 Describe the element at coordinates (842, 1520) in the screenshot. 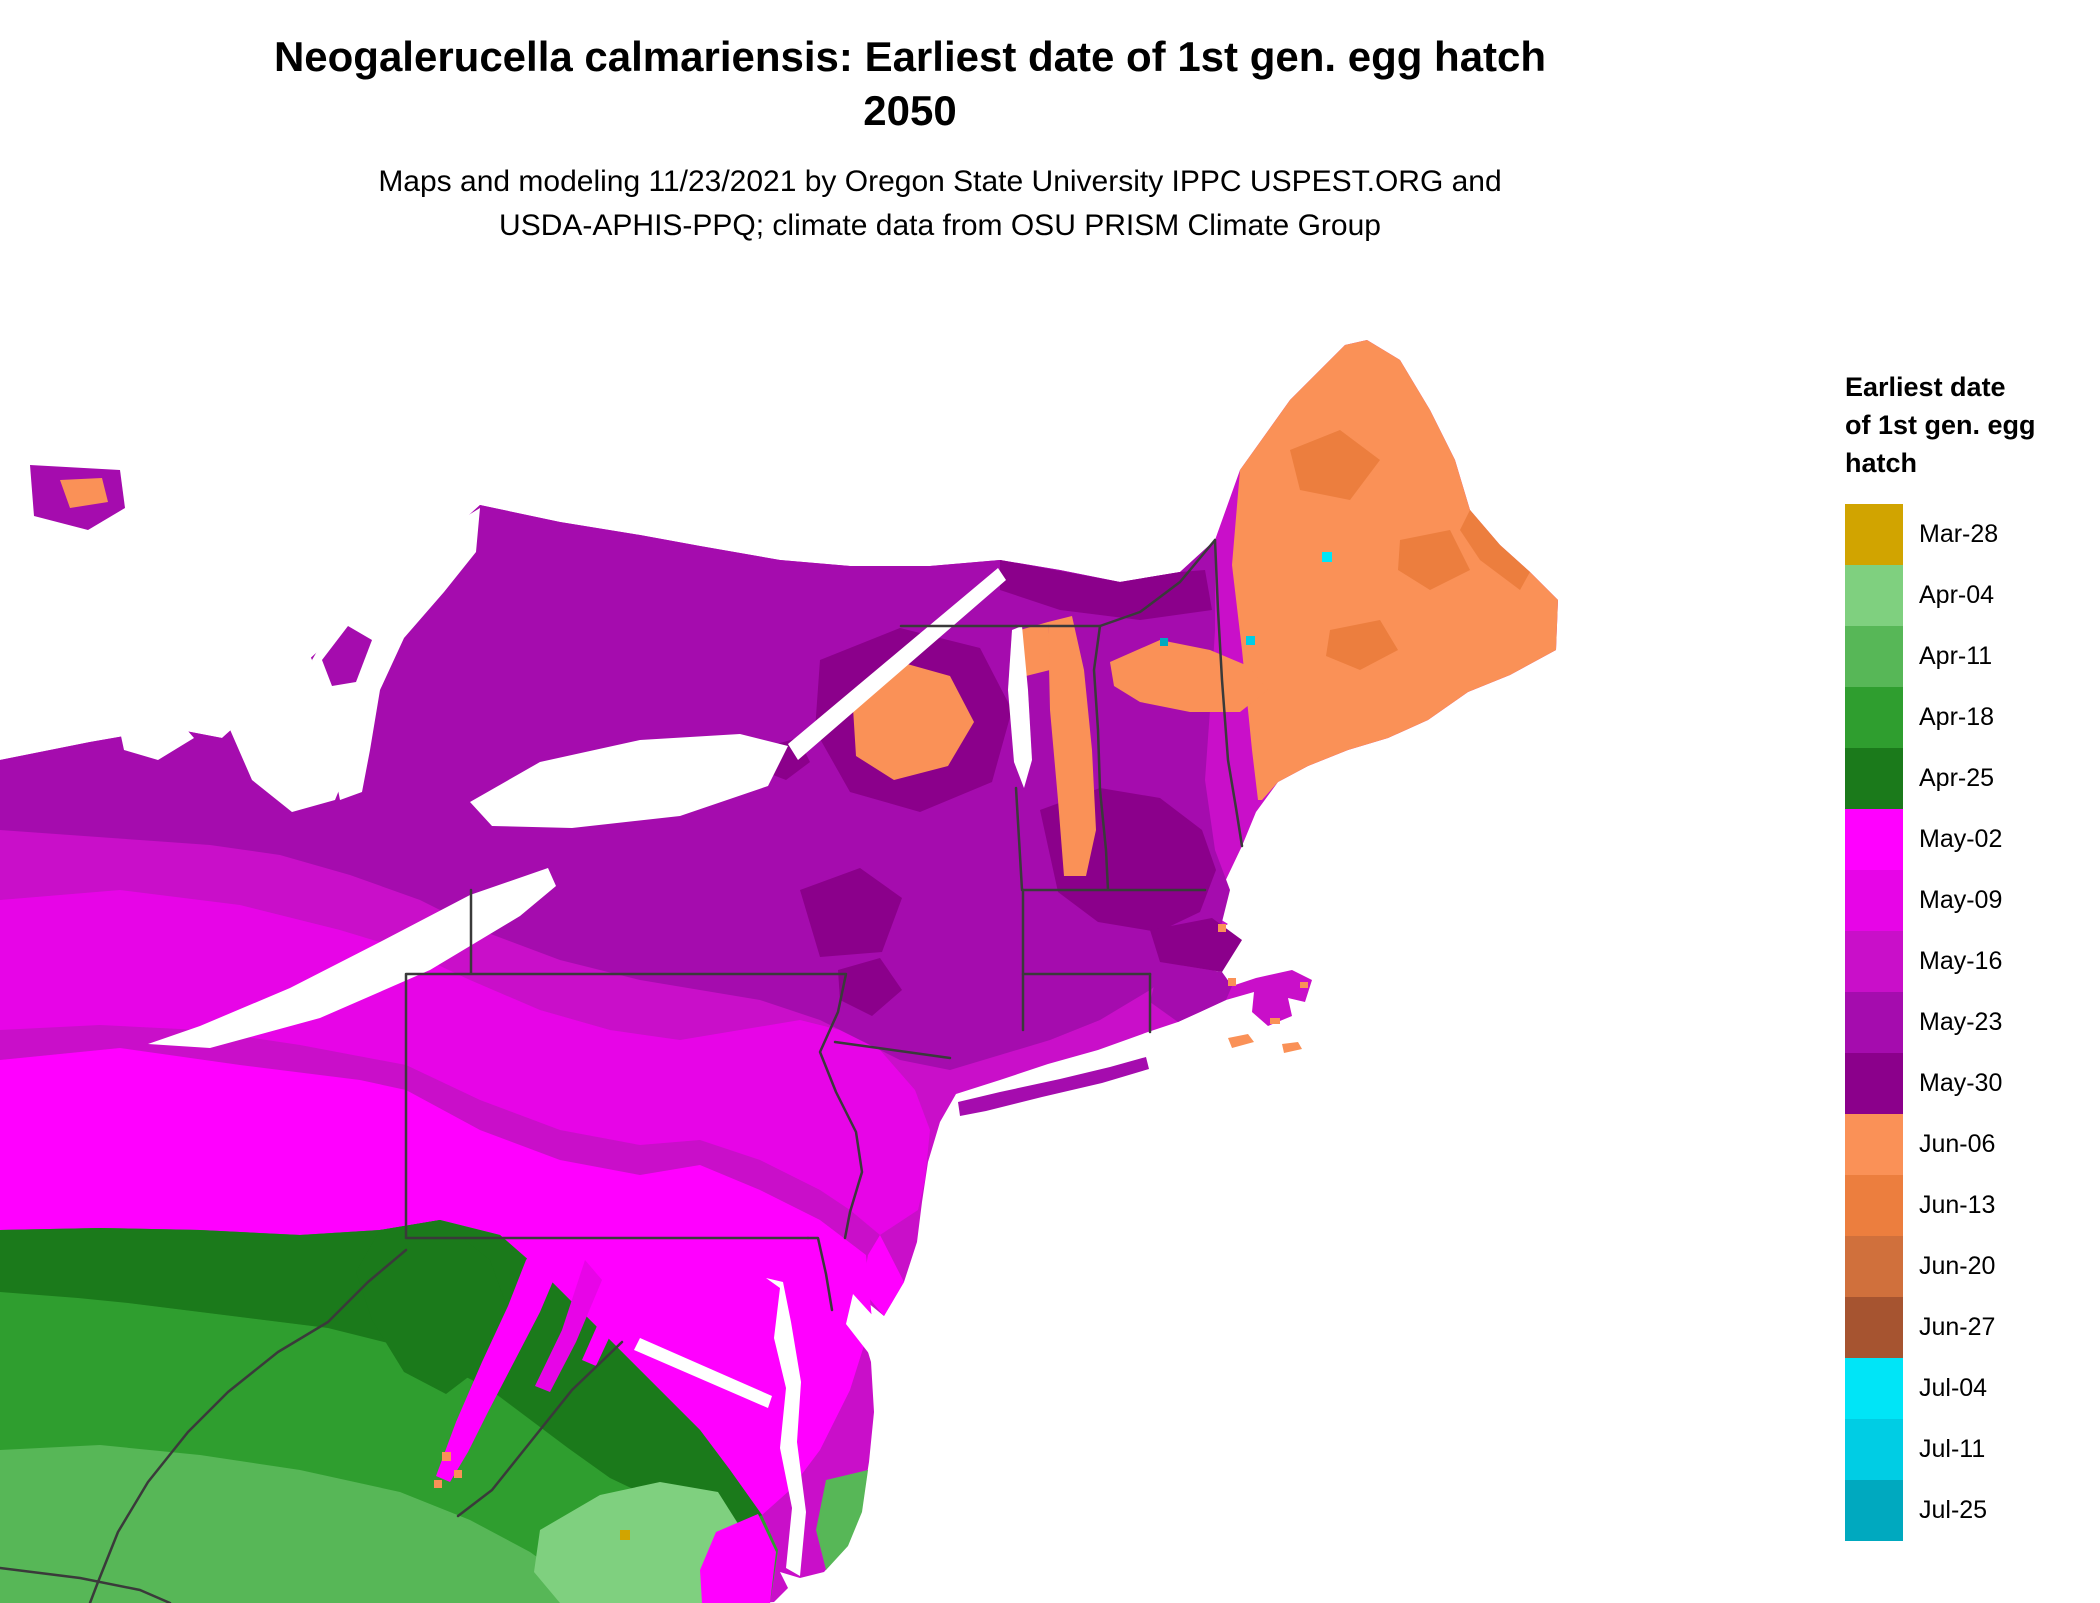

I see `delmarva-light` at that location.